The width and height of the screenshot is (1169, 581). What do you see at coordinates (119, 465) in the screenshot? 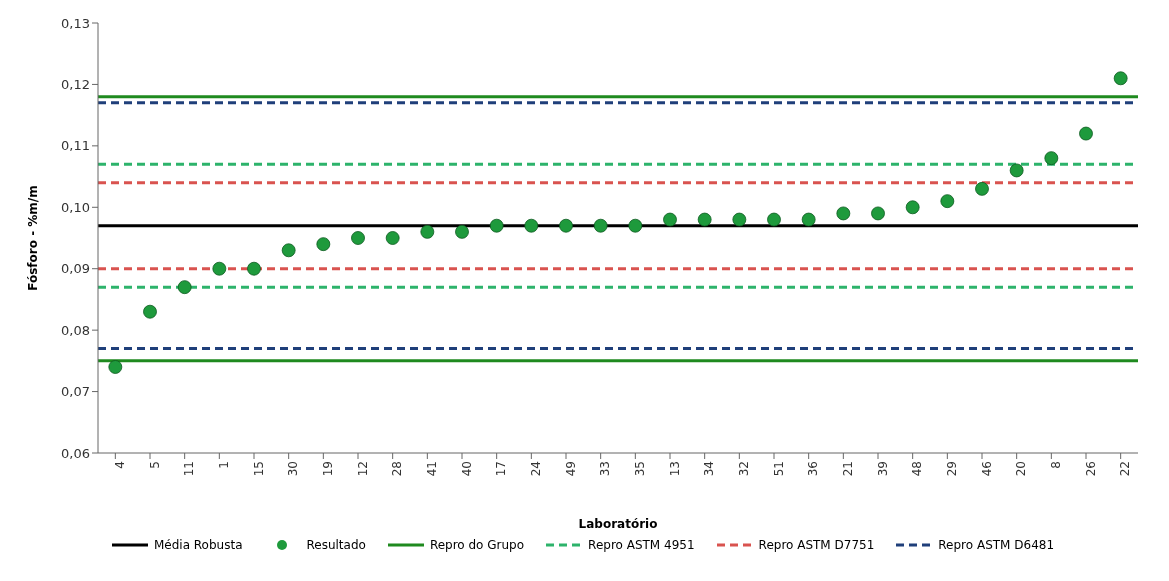
I see `x-tick-label: 4` at bounding box center [119, 465].